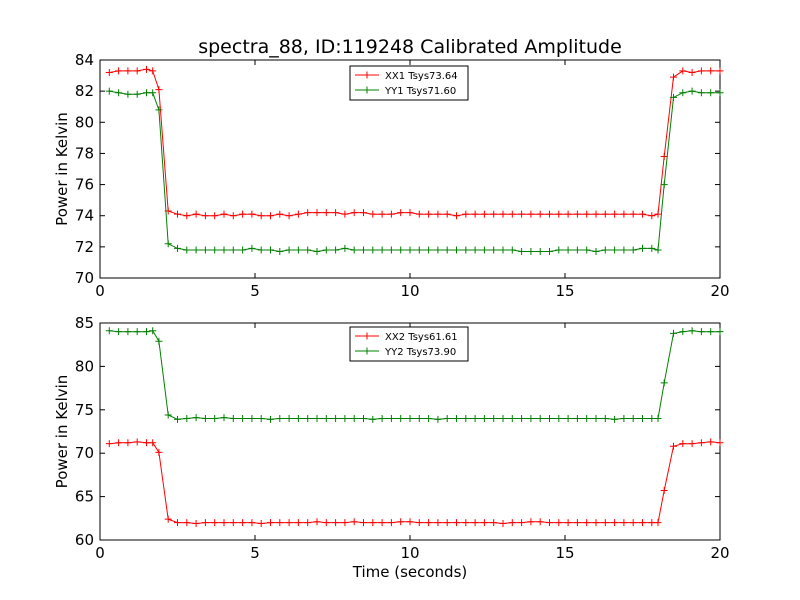 The width and height of the screenshot is (800, 600). What do you see at coordinates (409, 83) in the screenshot?
I see `legend: XX1 Tsys73.64 YY1 Tsys71.60` at bounding box center [409, 83].